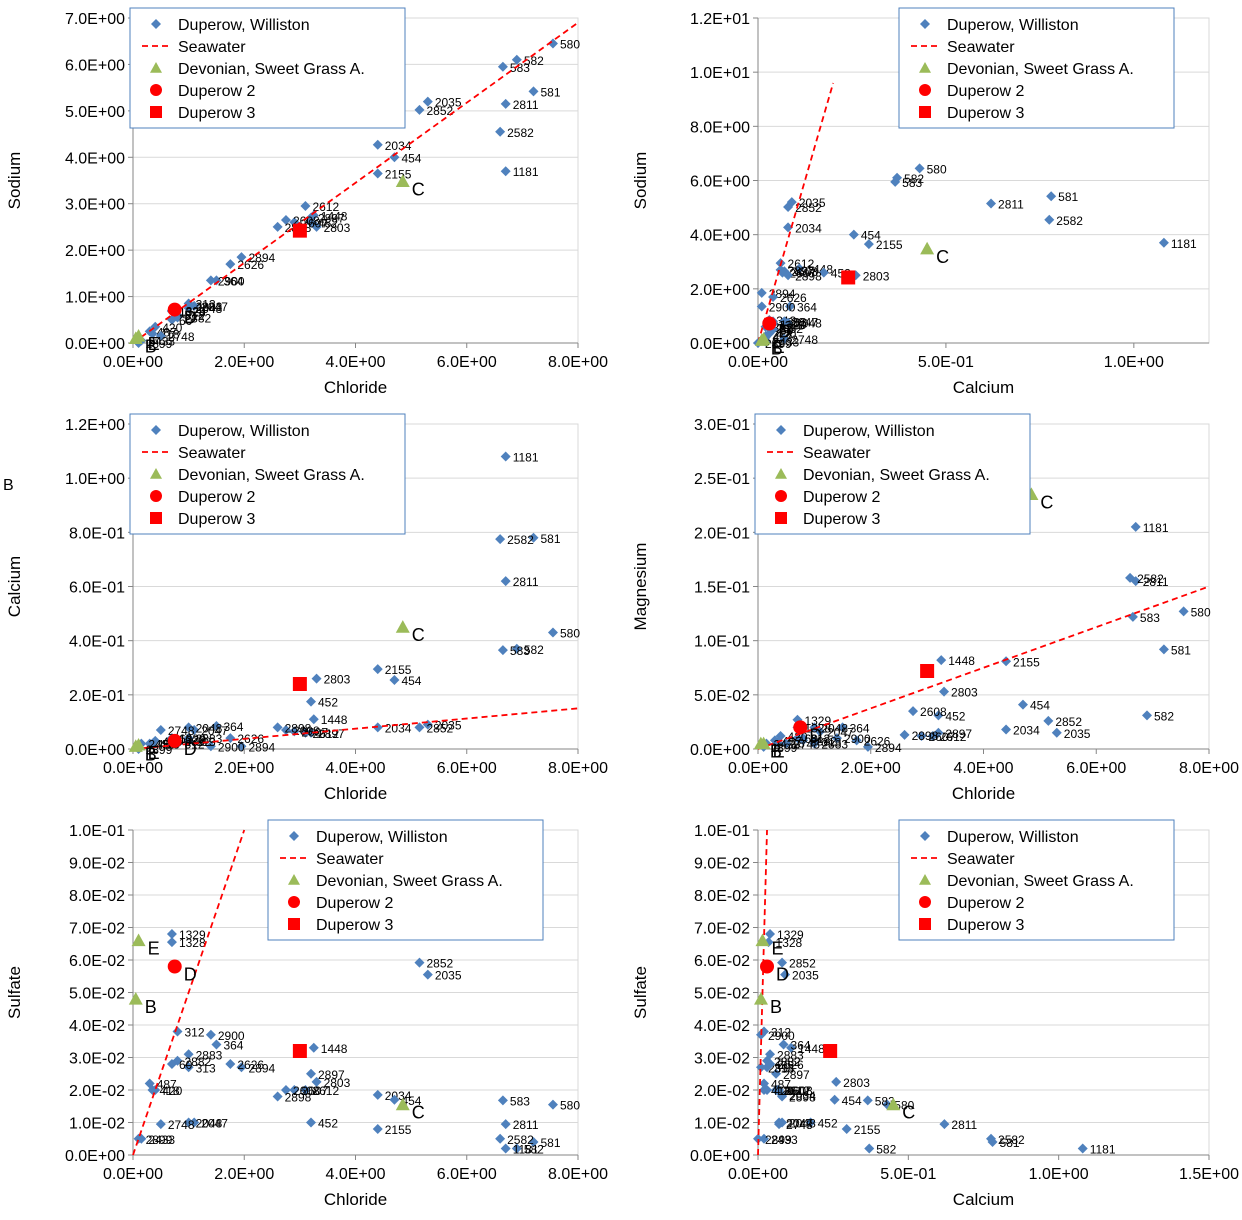 The width and height of the screenshot is (1242, 1220). I want to click on y-tick-label: 6.0E+00, so click(95, 65).